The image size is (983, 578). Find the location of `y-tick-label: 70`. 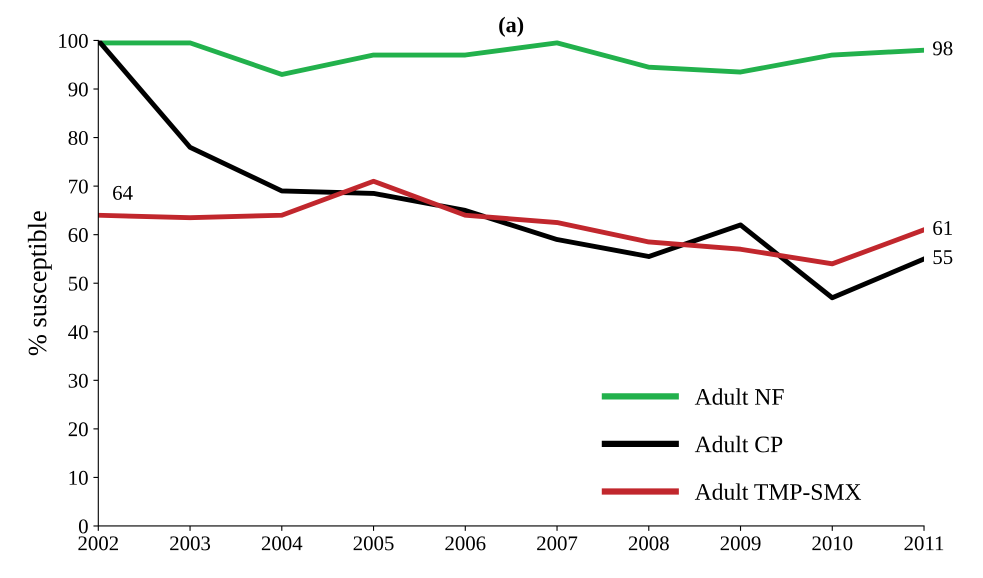

y-tick-label: 70 is located at coordinates (78, 186).